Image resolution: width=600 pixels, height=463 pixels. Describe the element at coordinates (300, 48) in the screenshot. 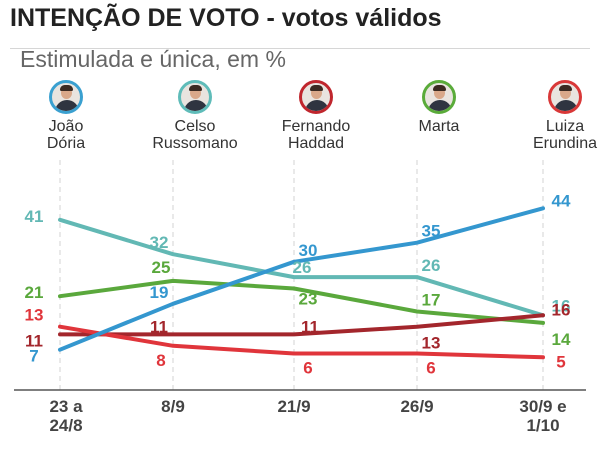

I see `title-divider` at that location.